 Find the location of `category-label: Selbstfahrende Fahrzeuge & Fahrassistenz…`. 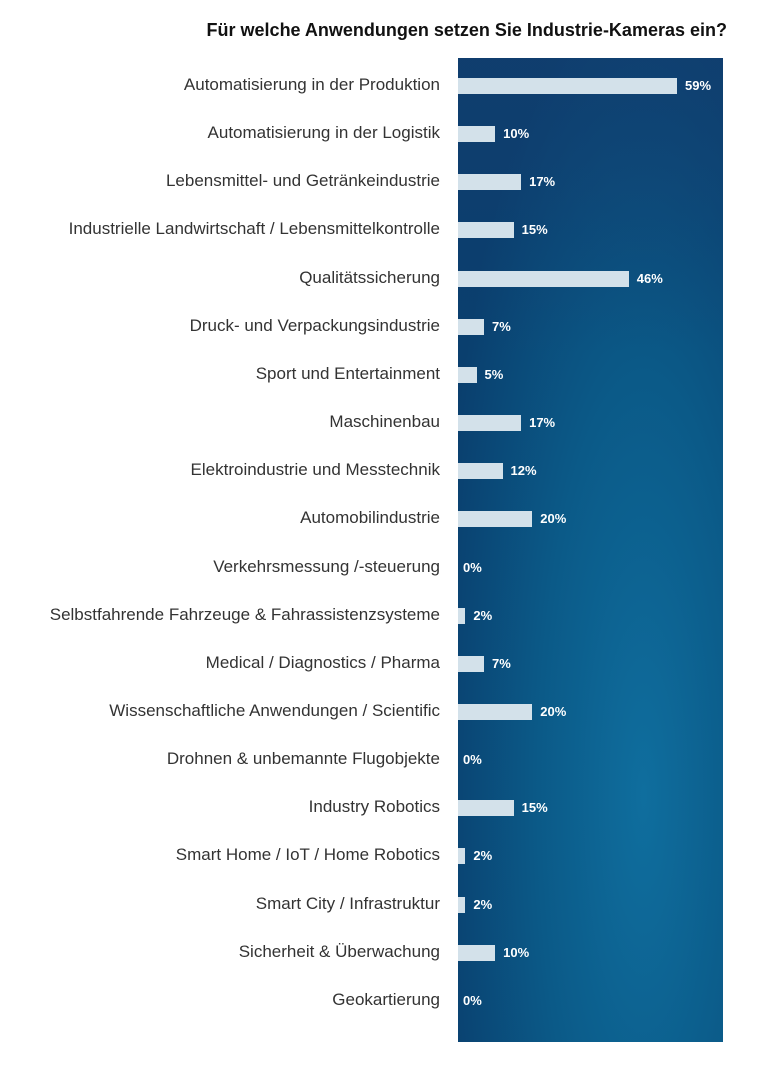

category-label: Selbstfahrende Fahrzeuge & Fahrassistenz… is located at coordinates (244, 614).